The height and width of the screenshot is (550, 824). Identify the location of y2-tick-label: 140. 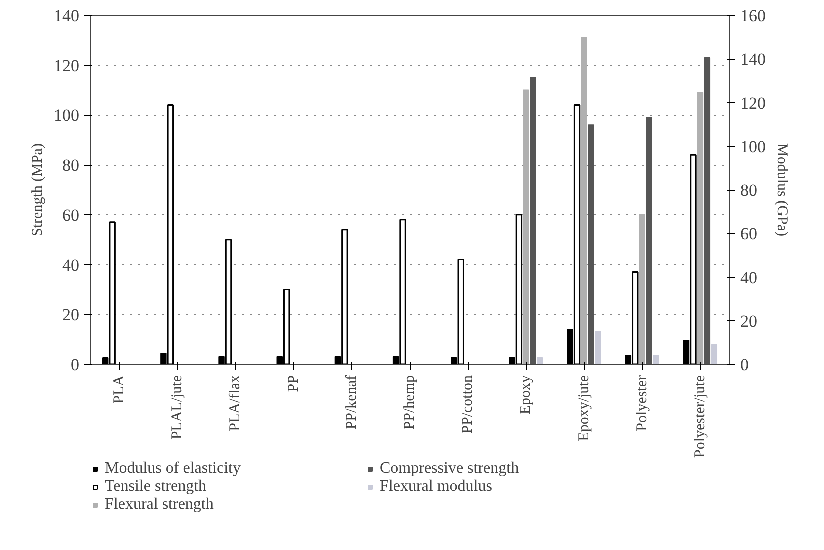
(753, 60).